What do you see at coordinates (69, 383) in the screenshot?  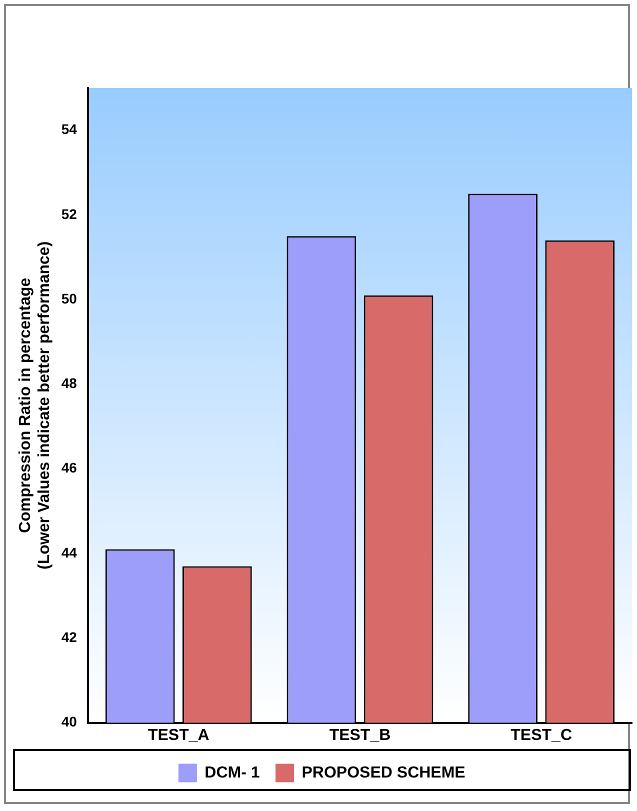 I see `y-tick-label: 48` at bounding box center [69, 383].